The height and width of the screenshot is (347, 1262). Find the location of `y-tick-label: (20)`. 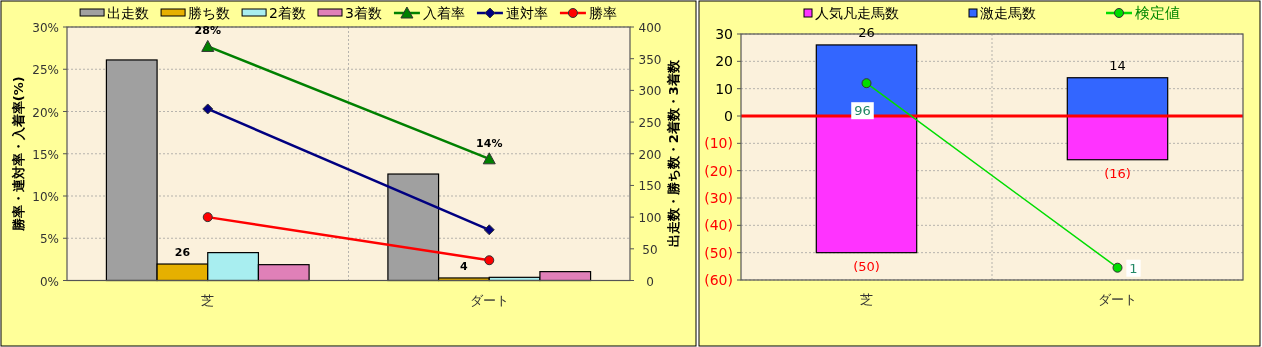

y-tick-label: (20) is located at coordinates (718, 170).